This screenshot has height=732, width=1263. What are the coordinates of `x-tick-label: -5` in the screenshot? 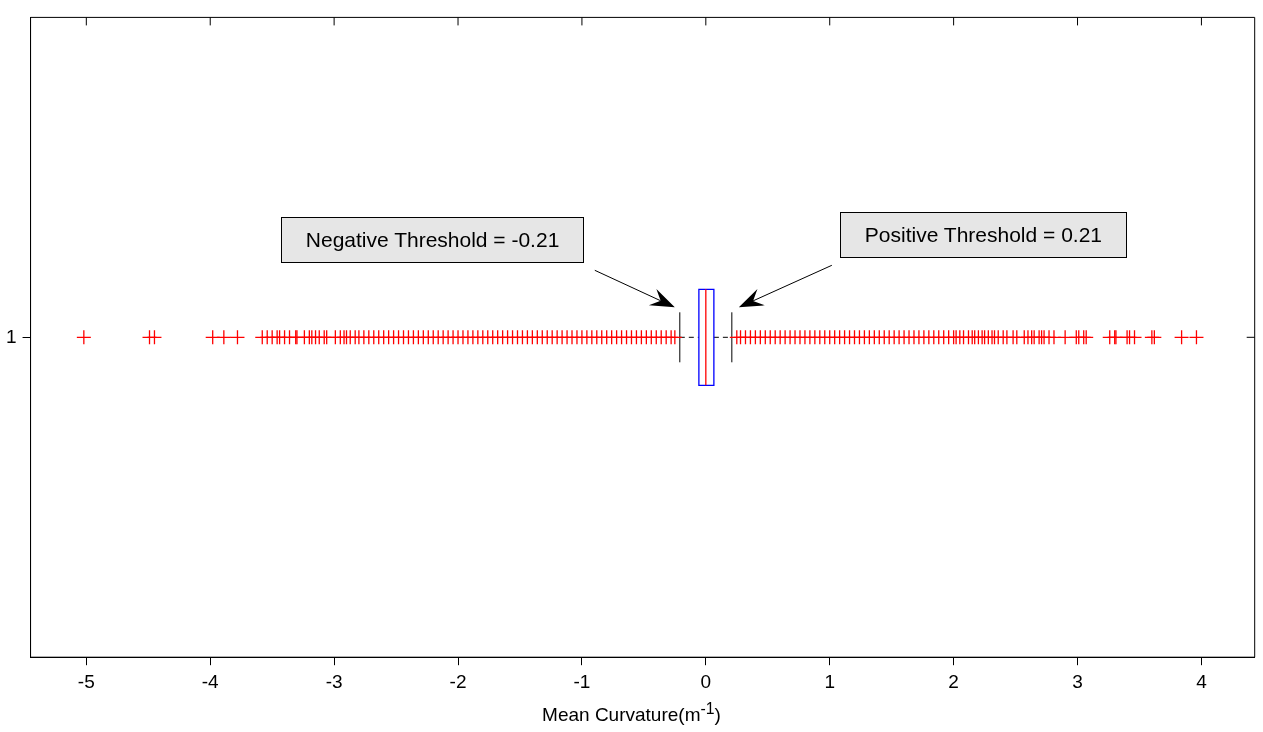 It's located at (86, 681).